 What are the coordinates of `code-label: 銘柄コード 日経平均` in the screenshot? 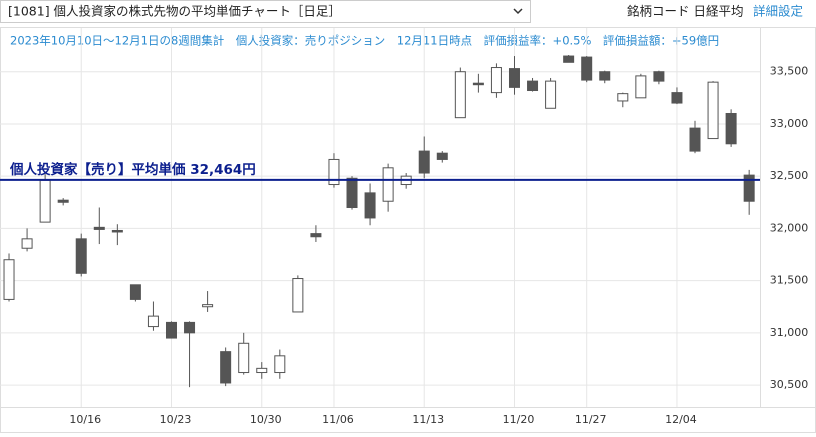 It's located at (685, 11).